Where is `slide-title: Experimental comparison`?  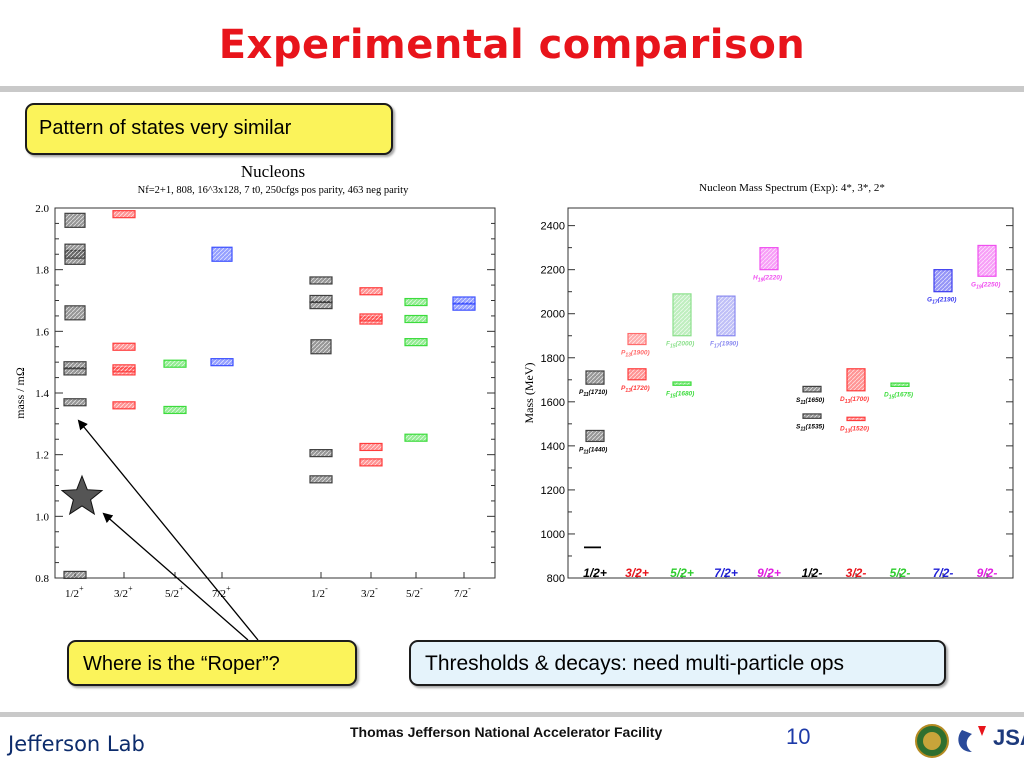
slide-title: Experimental comparison is located at coordinates (512, 45).